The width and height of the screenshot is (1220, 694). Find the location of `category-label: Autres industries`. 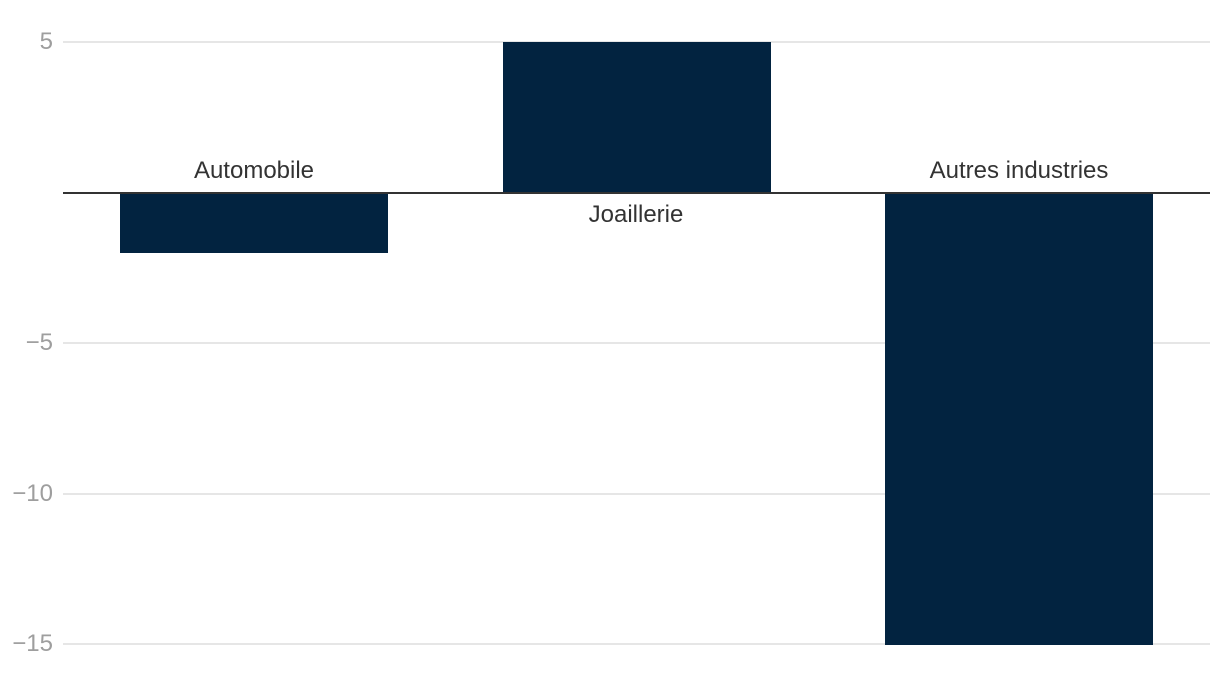

category-label: Autres industries is located at coordinates (1019, 170).